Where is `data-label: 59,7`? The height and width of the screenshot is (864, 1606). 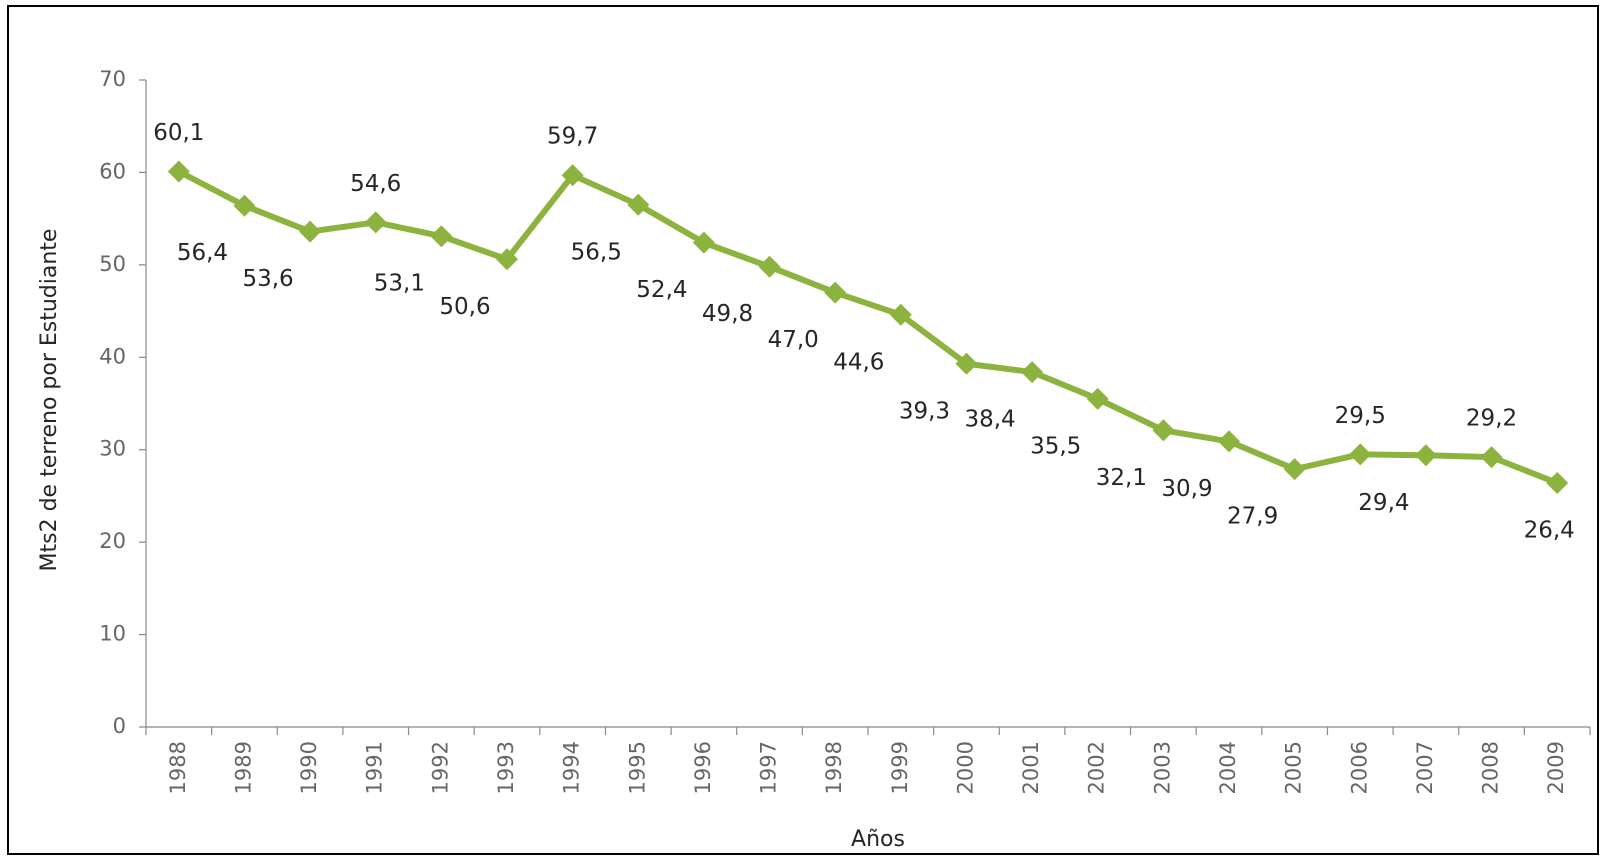
data-label: 59,7 is located at coordinates (572, 137).